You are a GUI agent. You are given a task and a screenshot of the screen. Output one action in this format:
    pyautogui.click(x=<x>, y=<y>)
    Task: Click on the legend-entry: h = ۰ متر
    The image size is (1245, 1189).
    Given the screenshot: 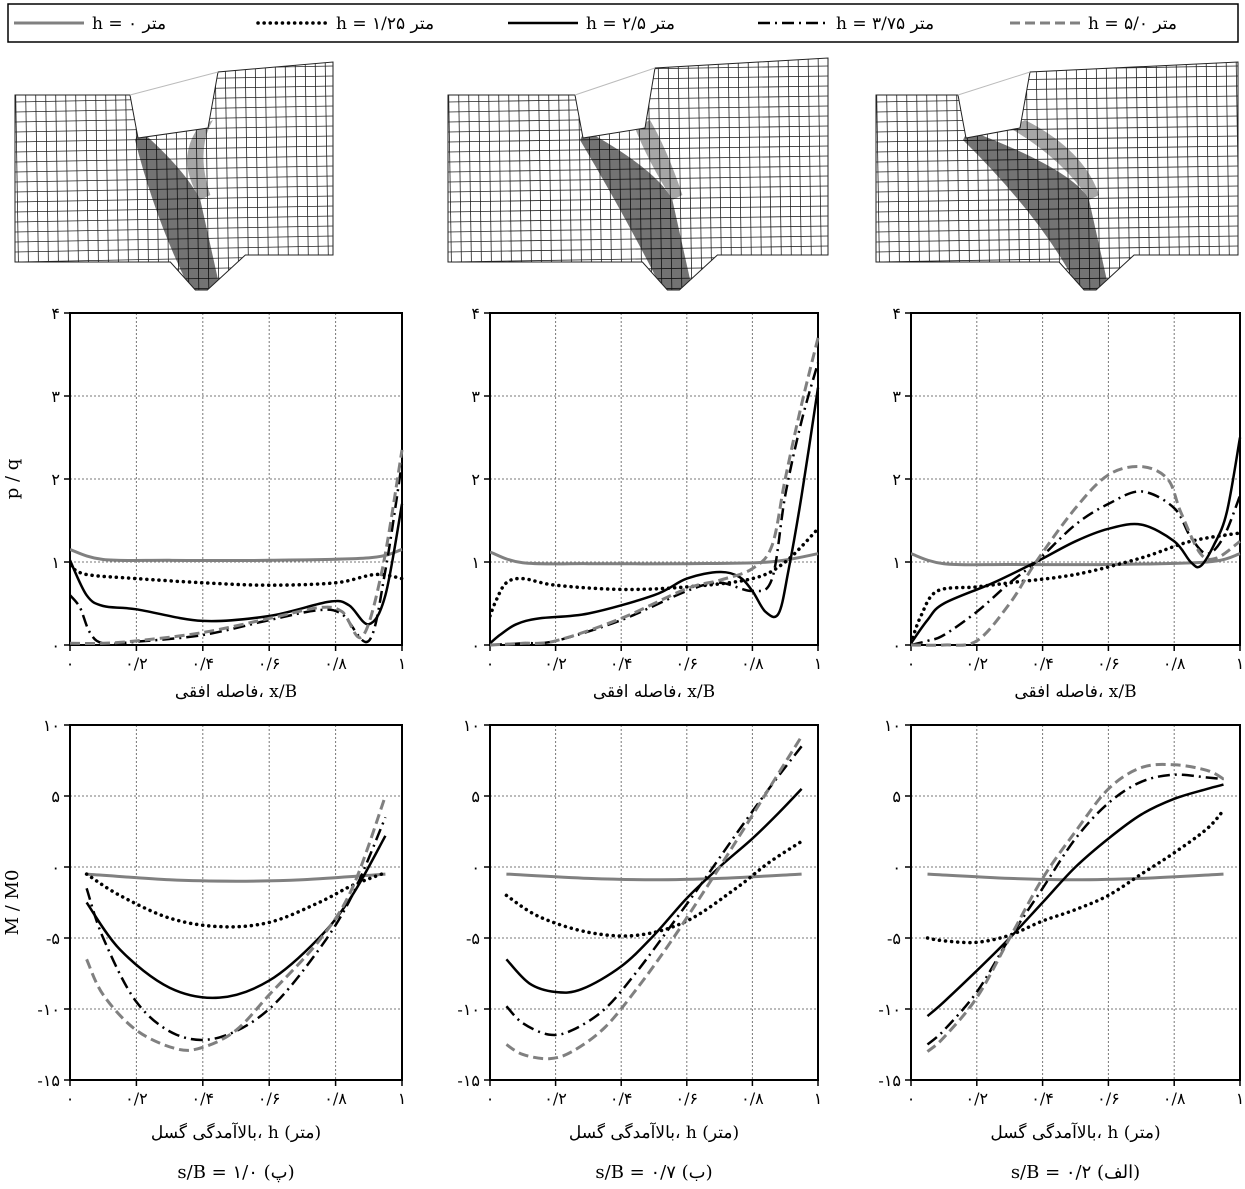 What is the action you would take?
    pyautogui.click(x=90, y=24)
    